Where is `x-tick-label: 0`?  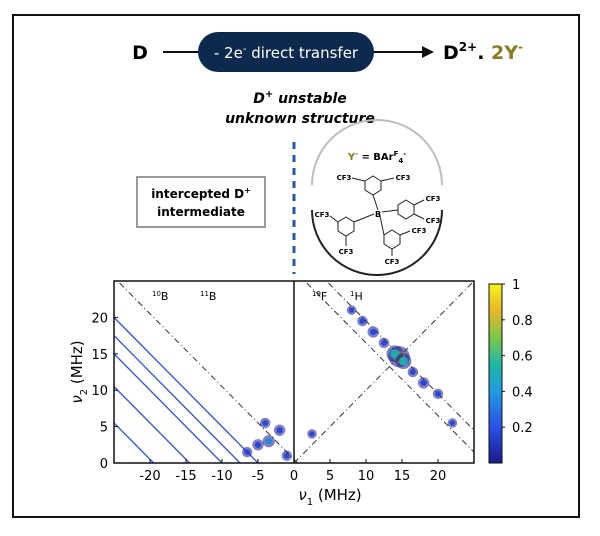
x-tick-label: 0 is located at coordinates (294, 476).